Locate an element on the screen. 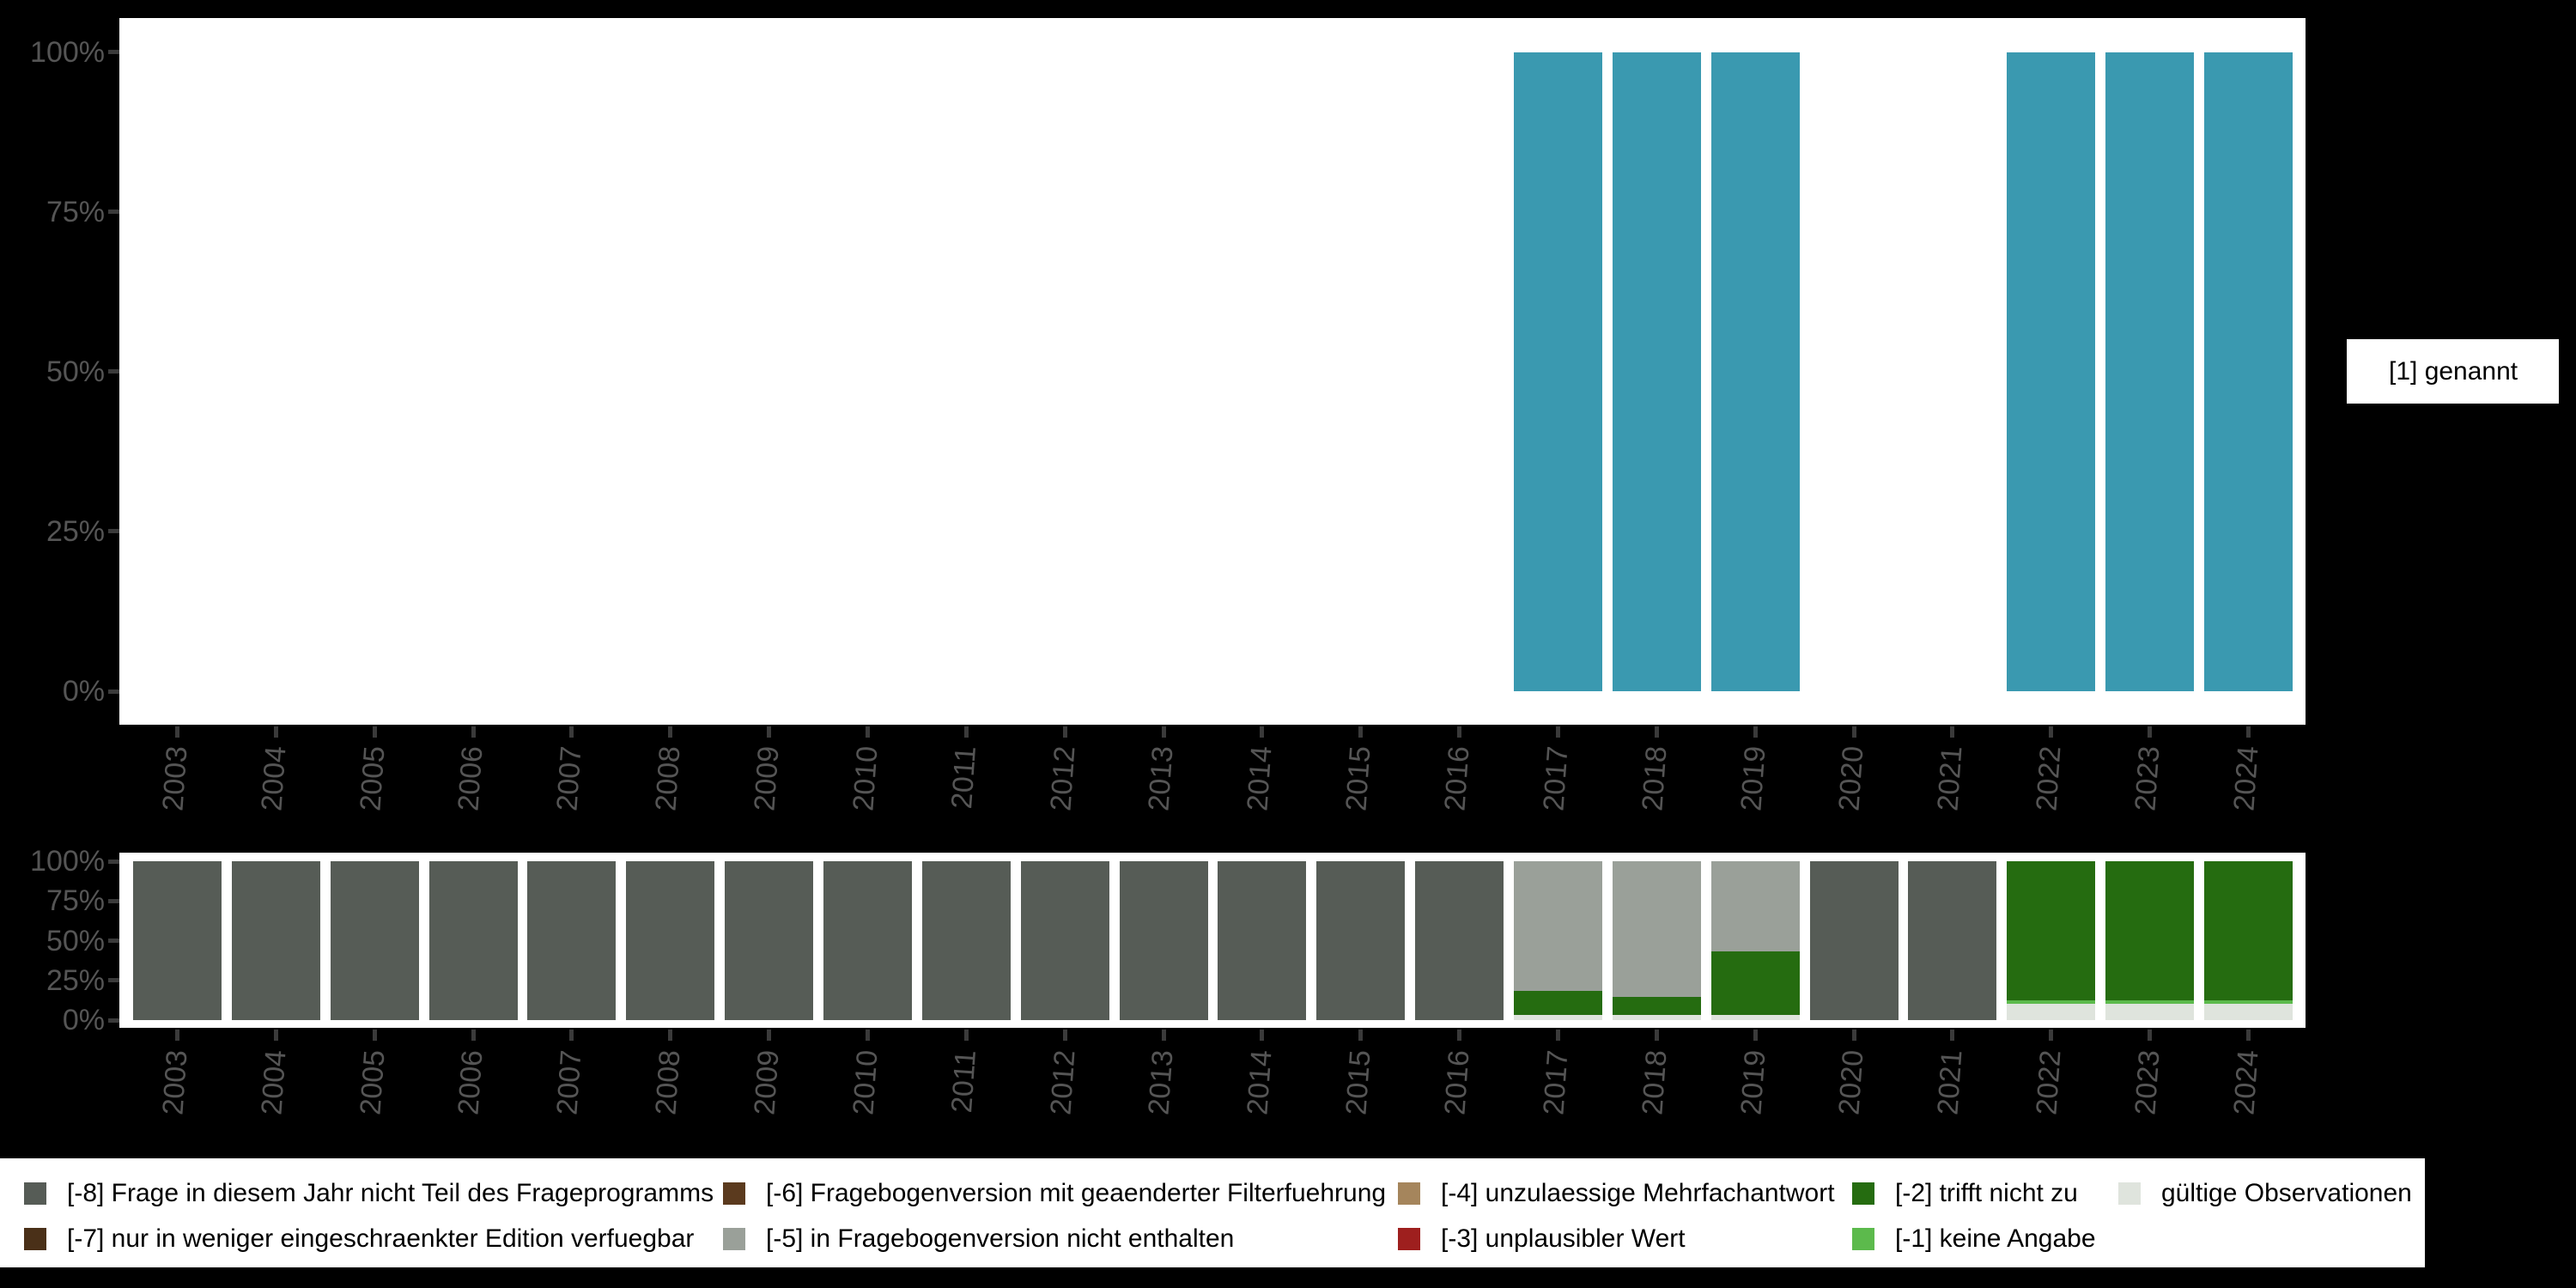 The image size is (2576, 1288). x-axis-label-text: 2021 is located at coordinates (1950, 1082).